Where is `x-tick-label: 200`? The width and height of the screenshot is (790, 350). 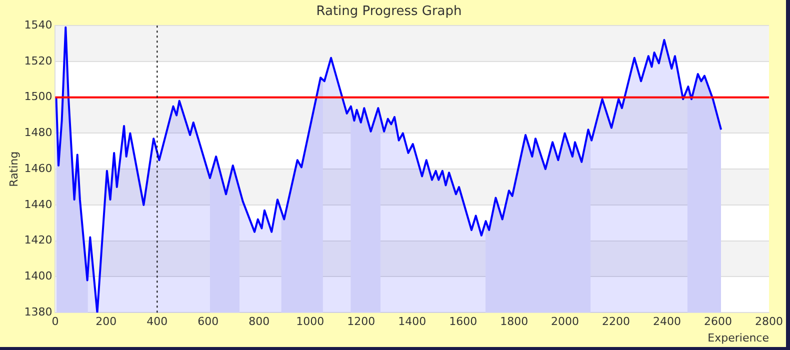 x-tick-label: 200 is located at coordinates (106, 321).